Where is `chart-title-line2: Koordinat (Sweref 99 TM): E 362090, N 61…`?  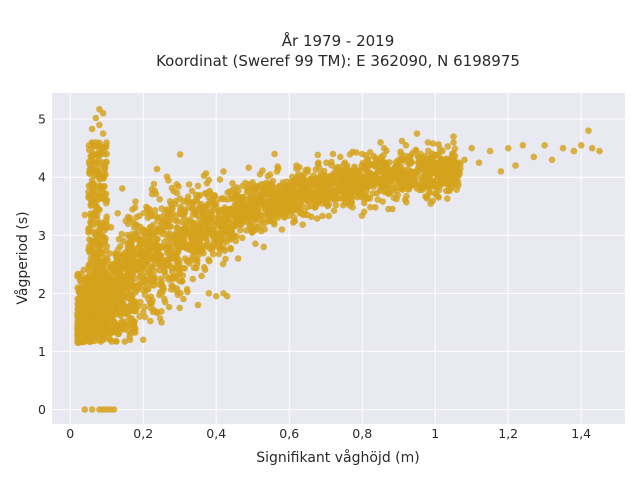 chart-title-line2: Koordinat (Sweref 99 TM): E 362090, N 61… is located at coordinates (338, 61).